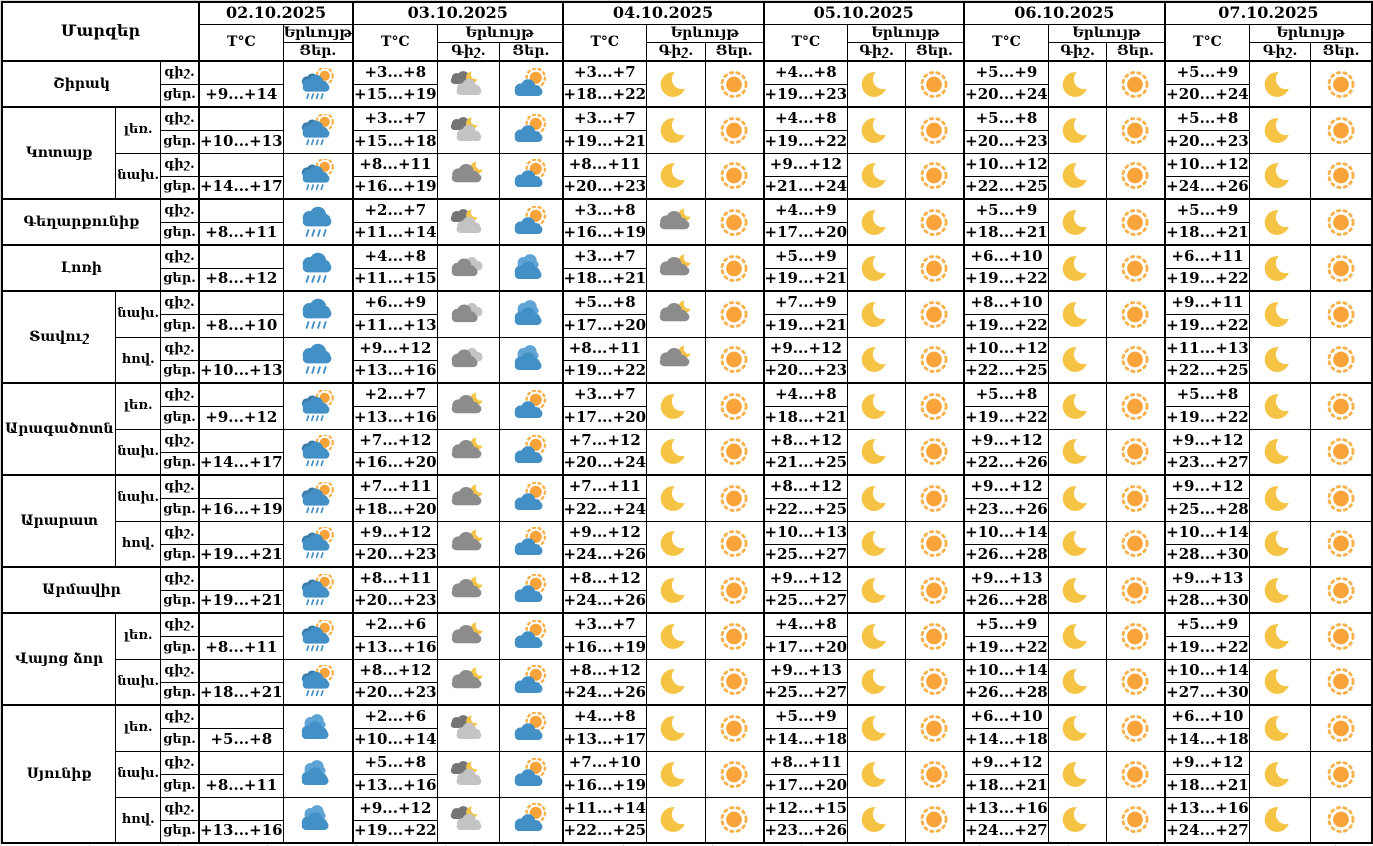  What do you see at coordinates (604, 141) in the screenshot?
I see `day-temp-cell: +19...+21` at bounding box center [604, 141].